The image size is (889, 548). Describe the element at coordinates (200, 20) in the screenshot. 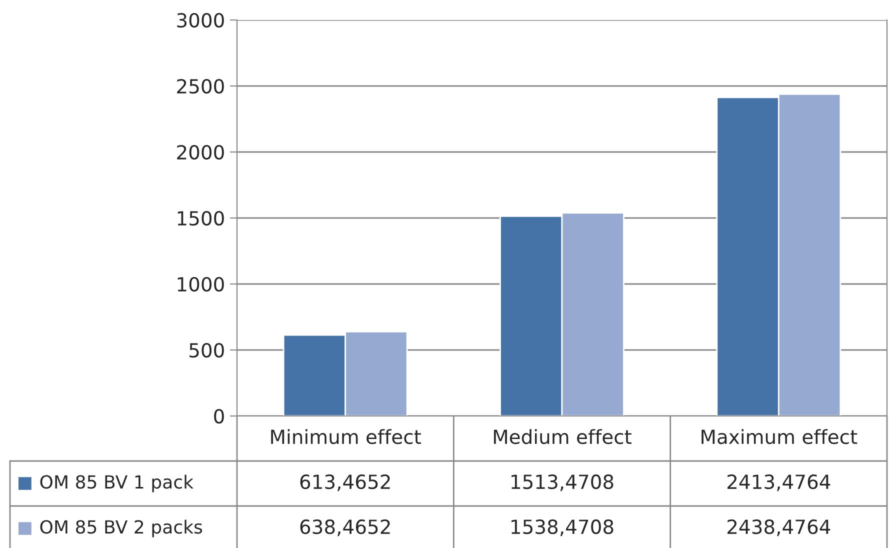

I see `y-tick-label: 3000` at that location.